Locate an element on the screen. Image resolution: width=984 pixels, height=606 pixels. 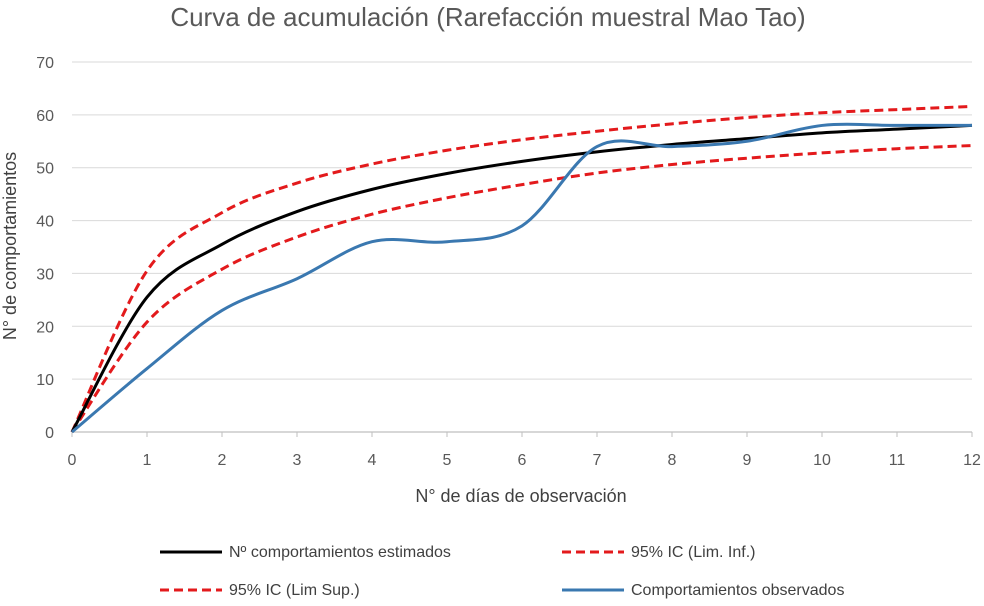
legend-label-2: 95% IC (Lim. Inf.) is located at coordinates (693, 552).